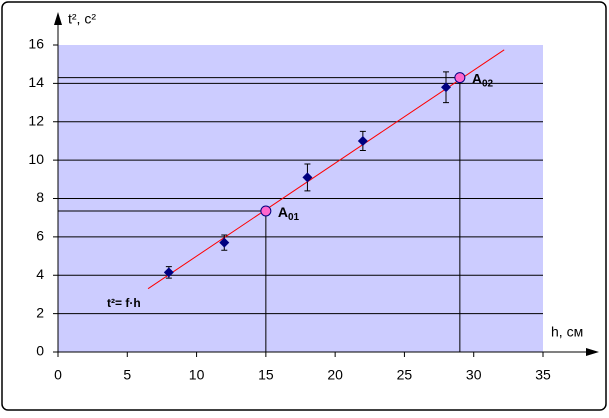 The image size is (609, 418). I want to click on y-axis-arrow, so click(58, 18).